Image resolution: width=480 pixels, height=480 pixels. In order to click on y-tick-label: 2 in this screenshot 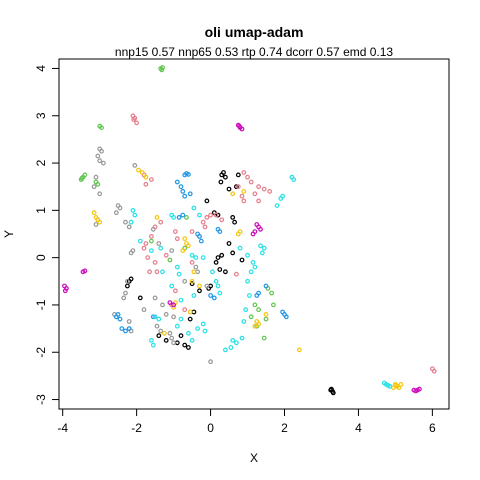, I will do `click(41, 162)`.